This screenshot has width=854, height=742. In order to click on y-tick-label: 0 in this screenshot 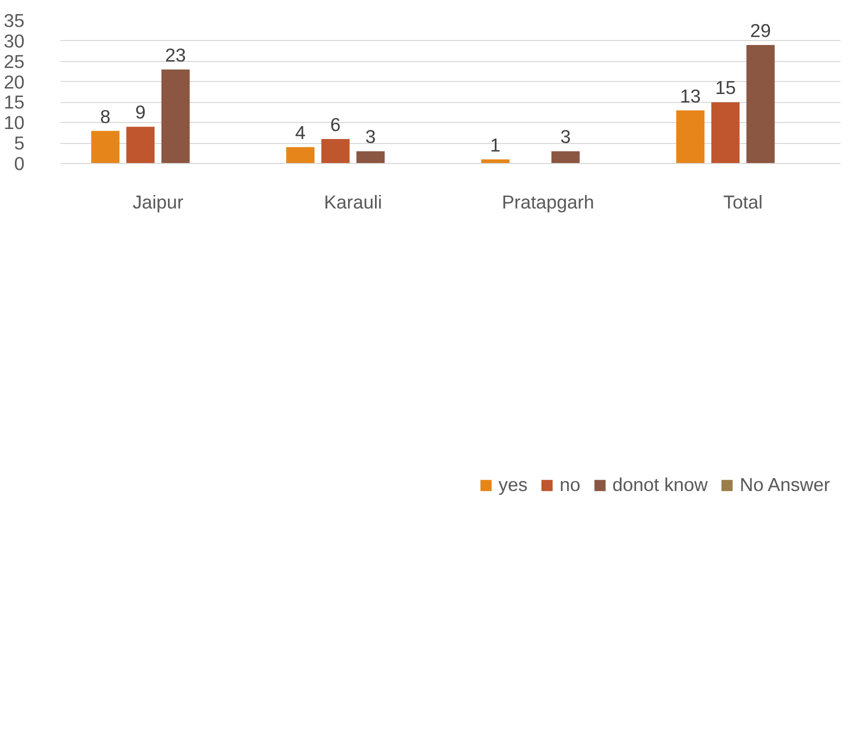, I will do `click(19, 163)`.